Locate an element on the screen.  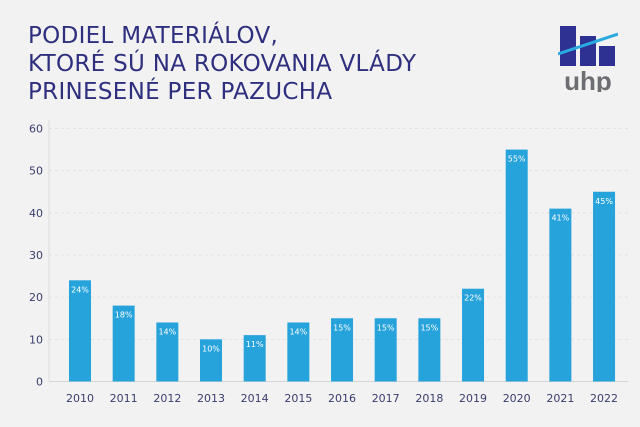
data-label: 45% is located at coordinates (604, 201).